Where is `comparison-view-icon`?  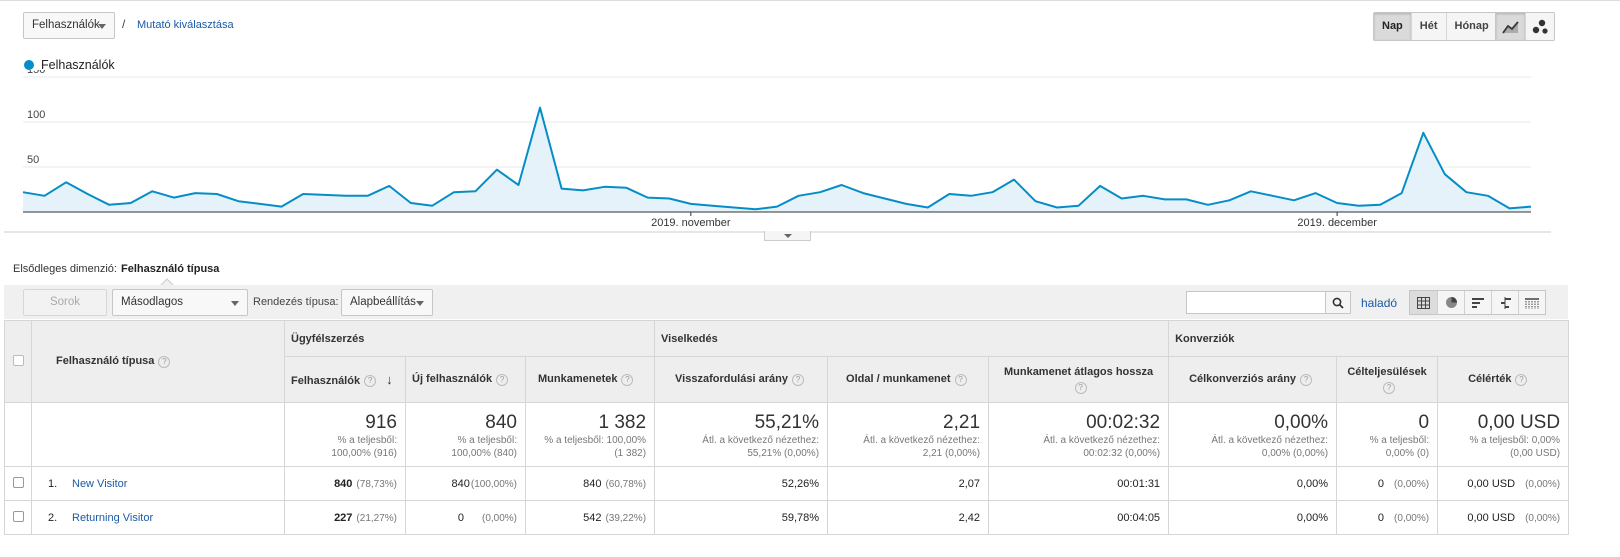 comparison-view-icon is located at coordinates (1504, 302).